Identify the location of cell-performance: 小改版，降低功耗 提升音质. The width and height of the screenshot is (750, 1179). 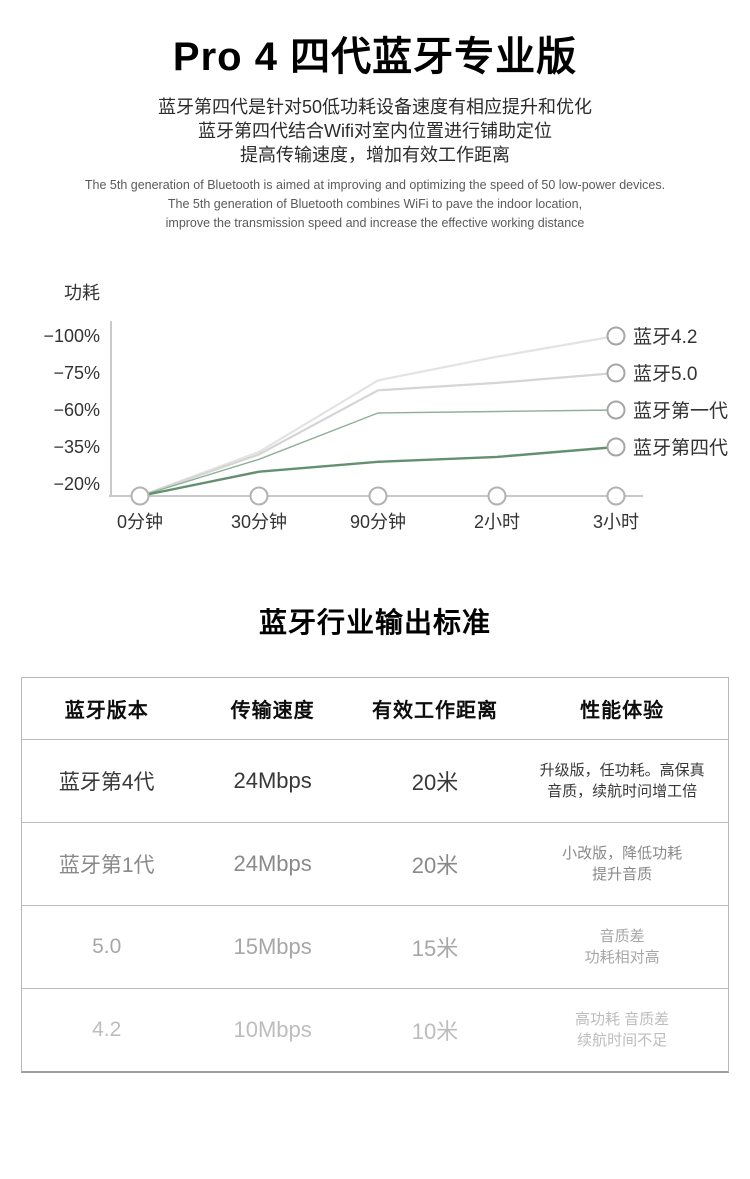
(622, 864).